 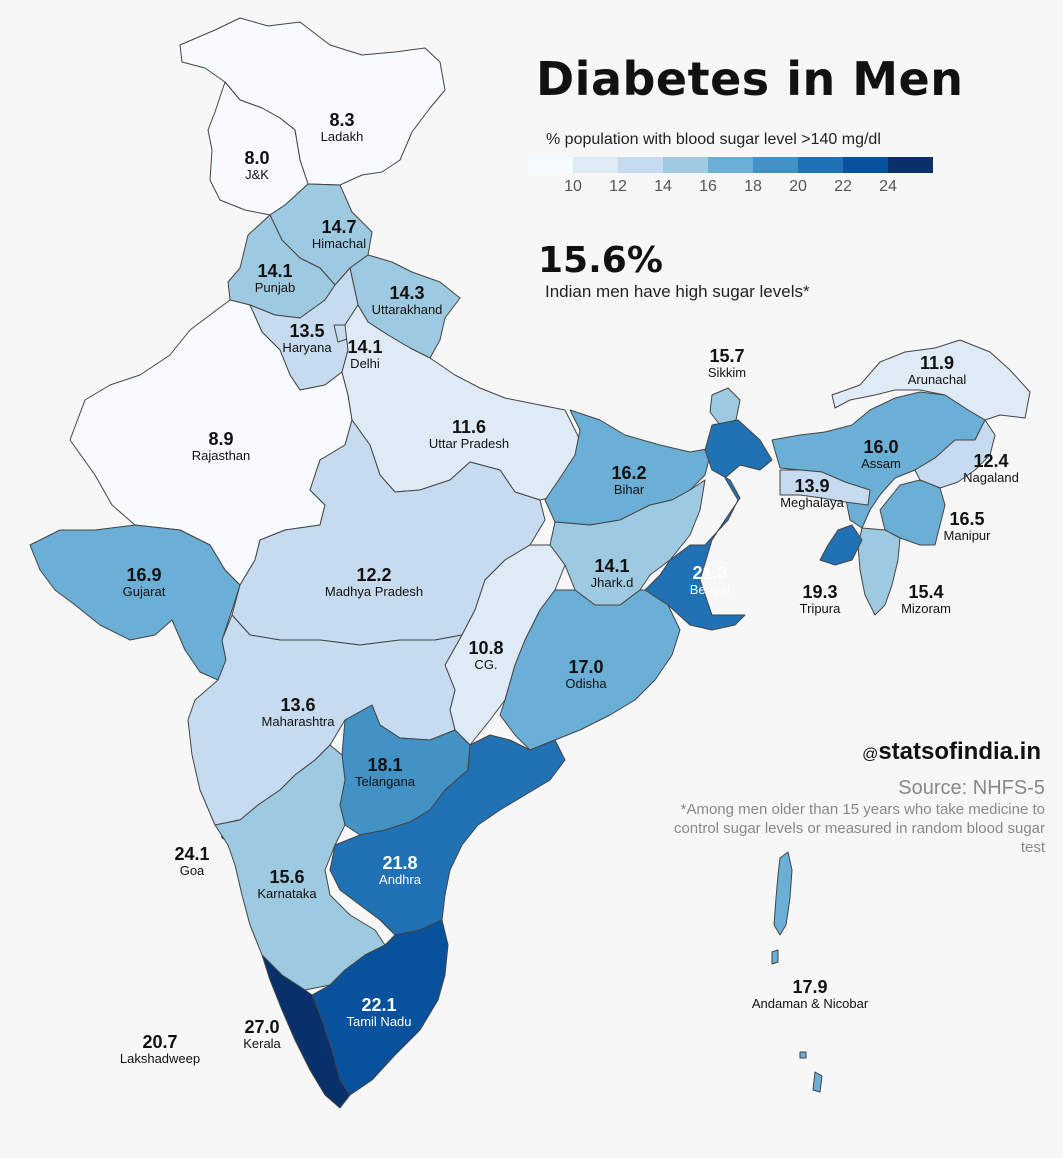 What do you see at coordinates (820, 599) in the screenshot?
I see `region-label: 19.3 Tripura` at bounding box center [820, 599].